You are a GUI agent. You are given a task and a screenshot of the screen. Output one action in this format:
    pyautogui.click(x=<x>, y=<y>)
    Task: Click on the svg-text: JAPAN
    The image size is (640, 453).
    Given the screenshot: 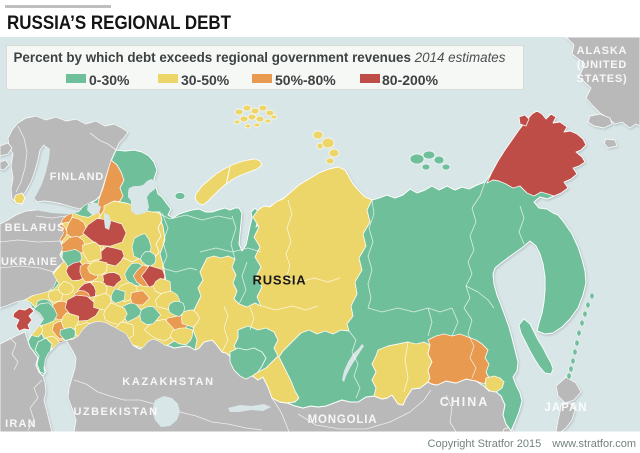 What is the action you would take?
    pyautogui.click(x=565, y=408)
    